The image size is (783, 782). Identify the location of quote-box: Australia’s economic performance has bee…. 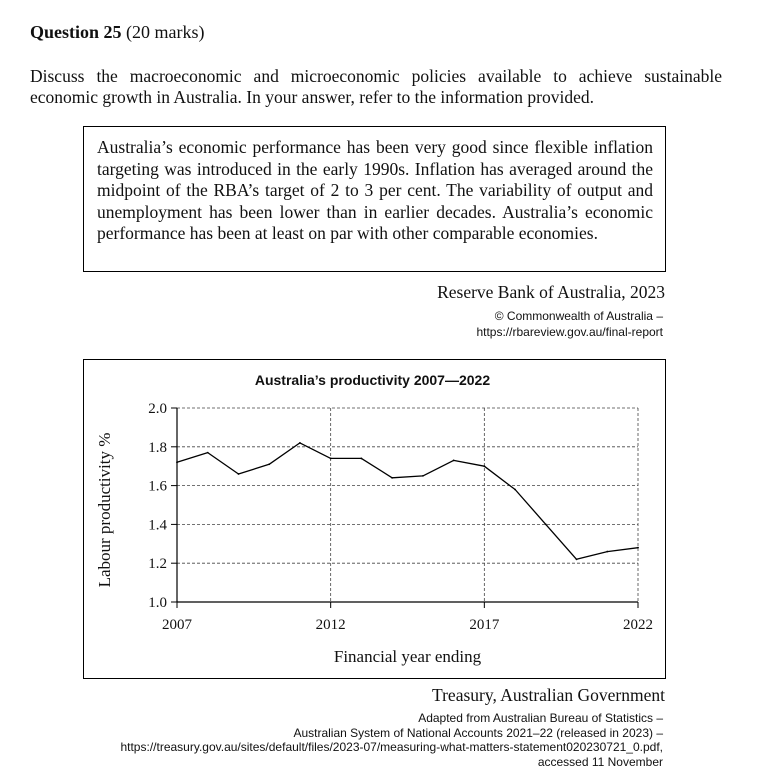
(374, 199).